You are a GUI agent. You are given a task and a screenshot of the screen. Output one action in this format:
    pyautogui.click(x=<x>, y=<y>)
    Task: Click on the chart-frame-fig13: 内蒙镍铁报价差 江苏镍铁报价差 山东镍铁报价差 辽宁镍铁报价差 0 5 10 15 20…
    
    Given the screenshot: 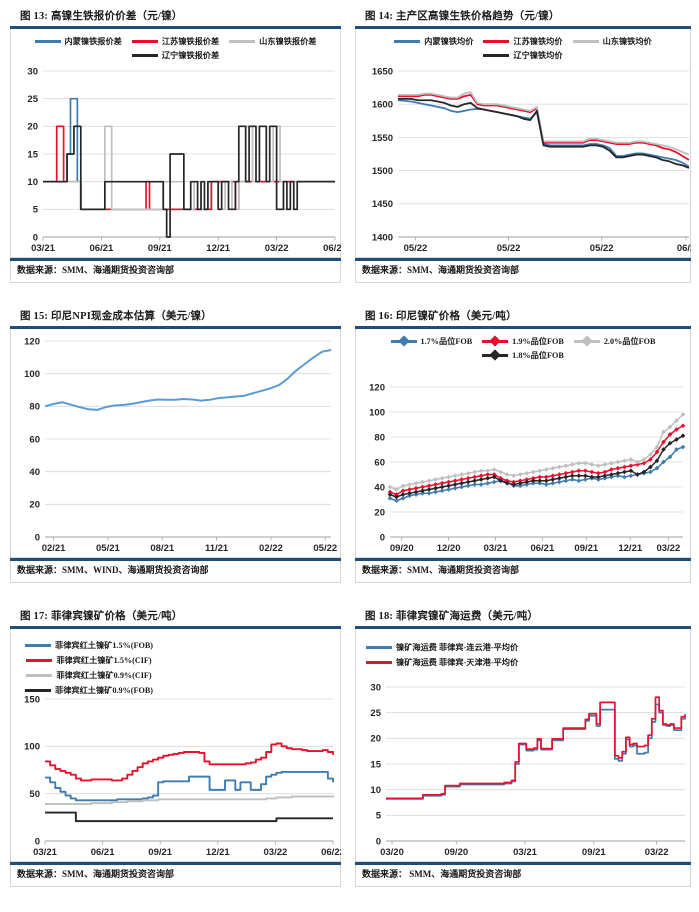 What is the action you would take?
    pyautogui.click(x=175, y=143)
    